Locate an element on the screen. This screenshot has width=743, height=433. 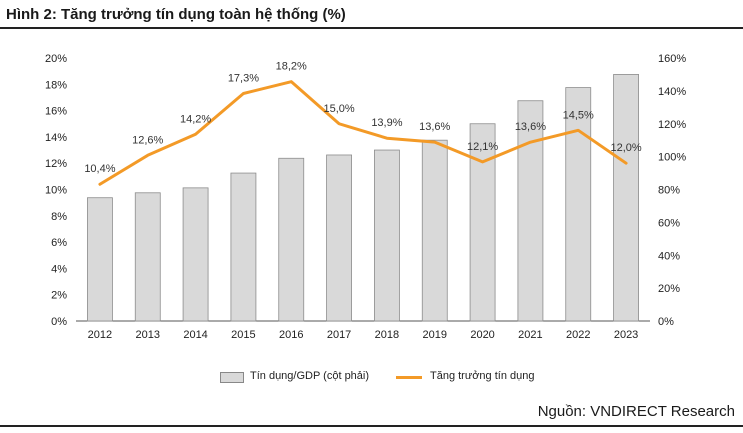
data-label: 12,6% is located at coordinates (147, 140).